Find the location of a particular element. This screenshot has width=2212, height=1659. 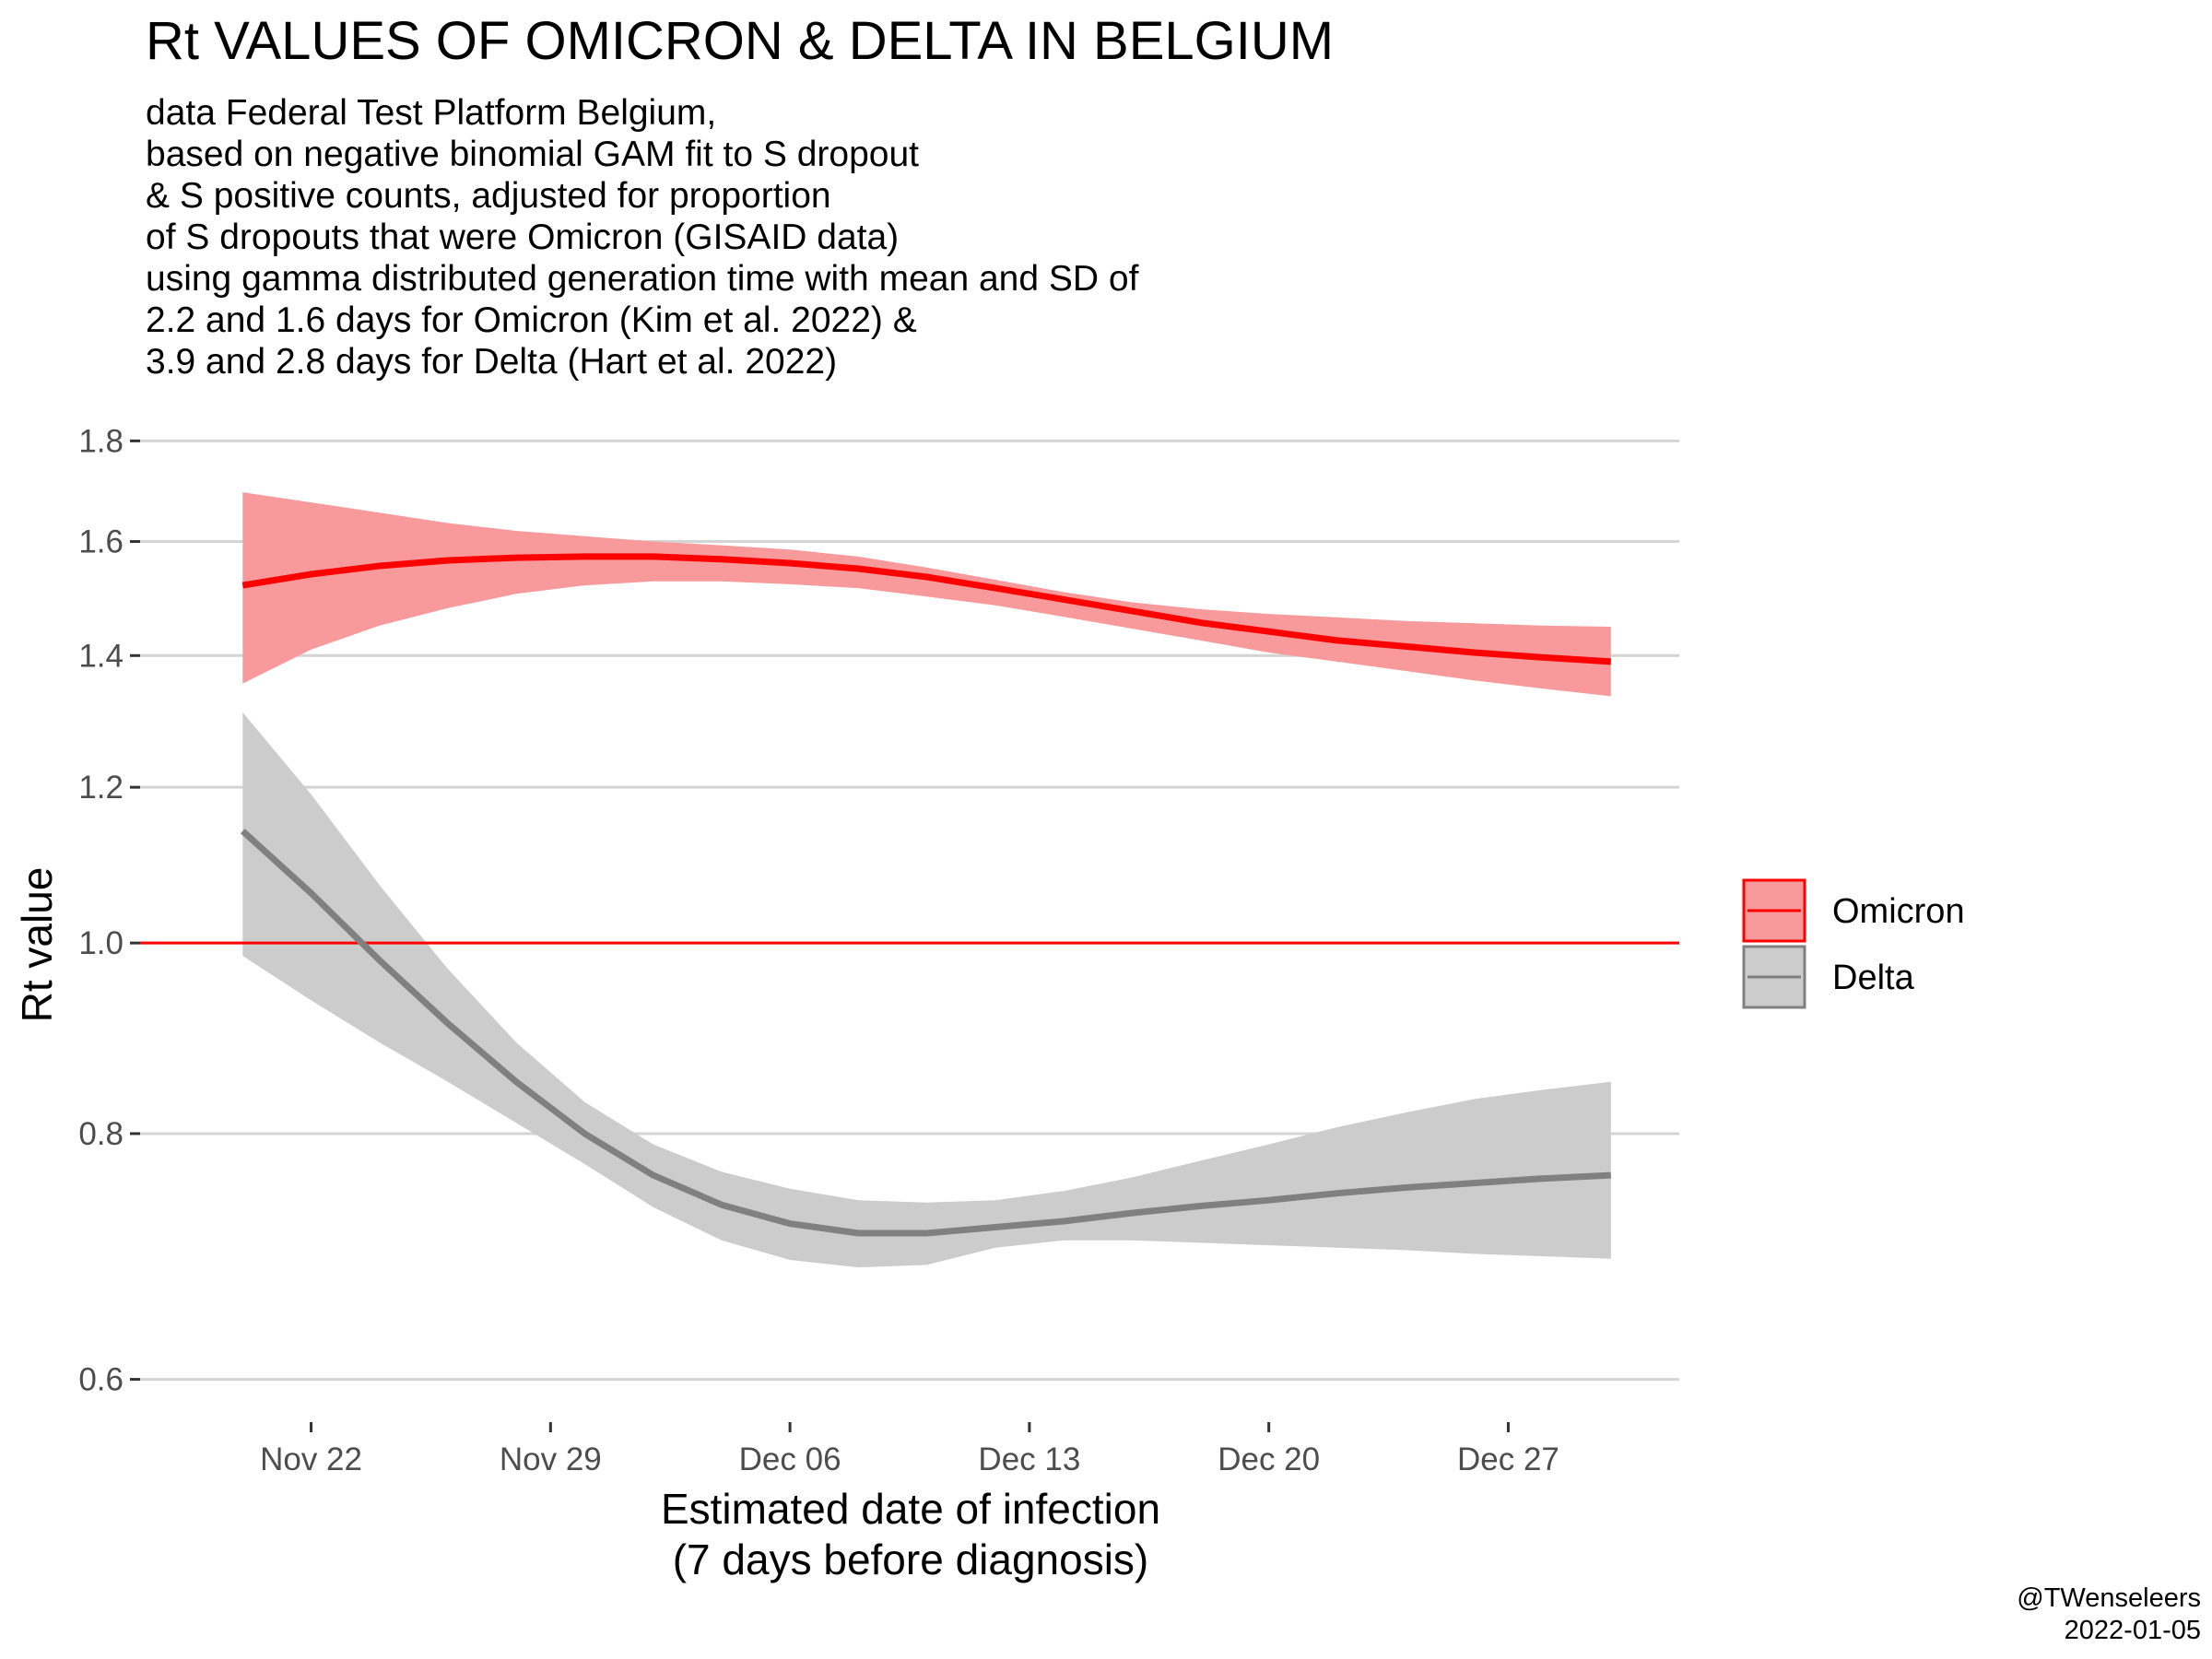

legend-item-omicron: Omicron is located at coordinates (1853, 910).